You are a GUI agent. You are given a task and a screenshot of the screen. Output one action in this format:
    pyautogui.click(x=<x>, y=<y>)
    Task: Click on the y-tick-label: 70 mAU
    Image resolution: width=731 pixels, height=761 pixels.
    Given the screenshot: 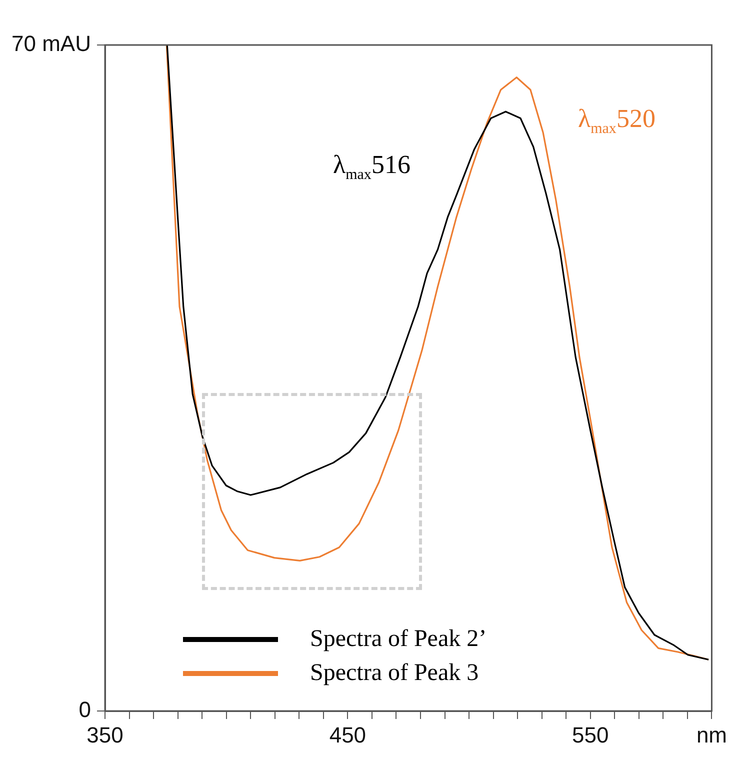 What is the action you would take?
    pyautogui.click(x=51, y=43)
    